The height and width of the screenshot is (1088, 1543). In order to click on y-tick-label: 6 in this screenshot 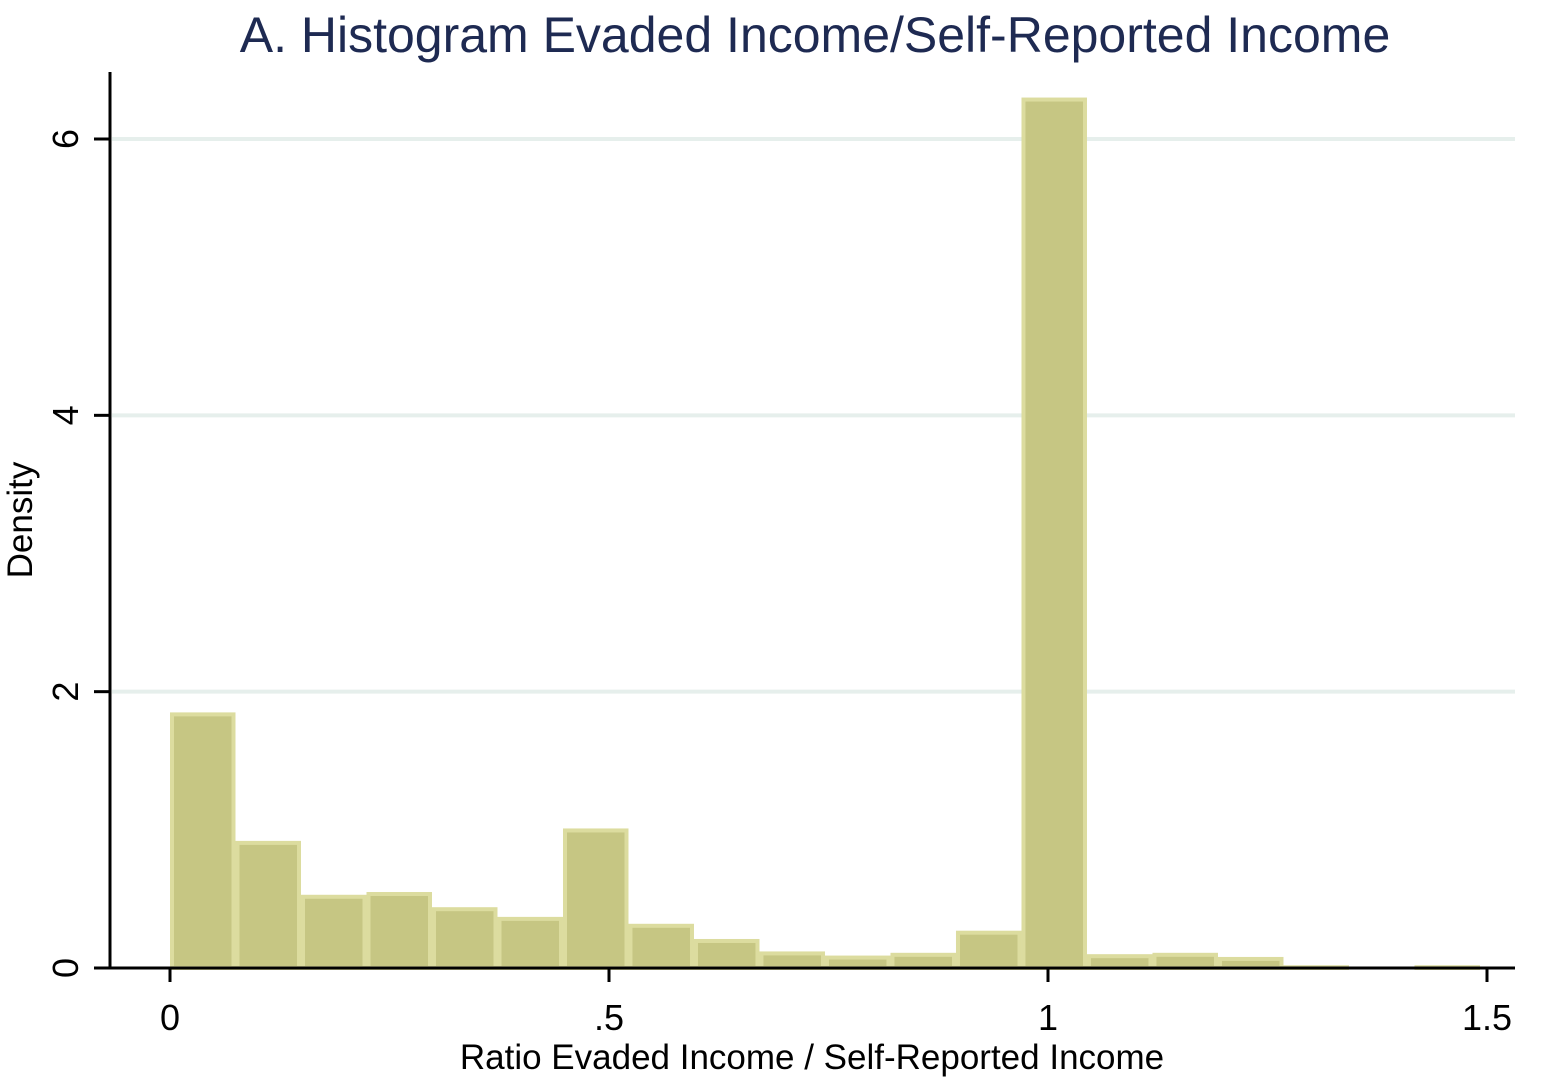, I will do `click(65, 139)`.